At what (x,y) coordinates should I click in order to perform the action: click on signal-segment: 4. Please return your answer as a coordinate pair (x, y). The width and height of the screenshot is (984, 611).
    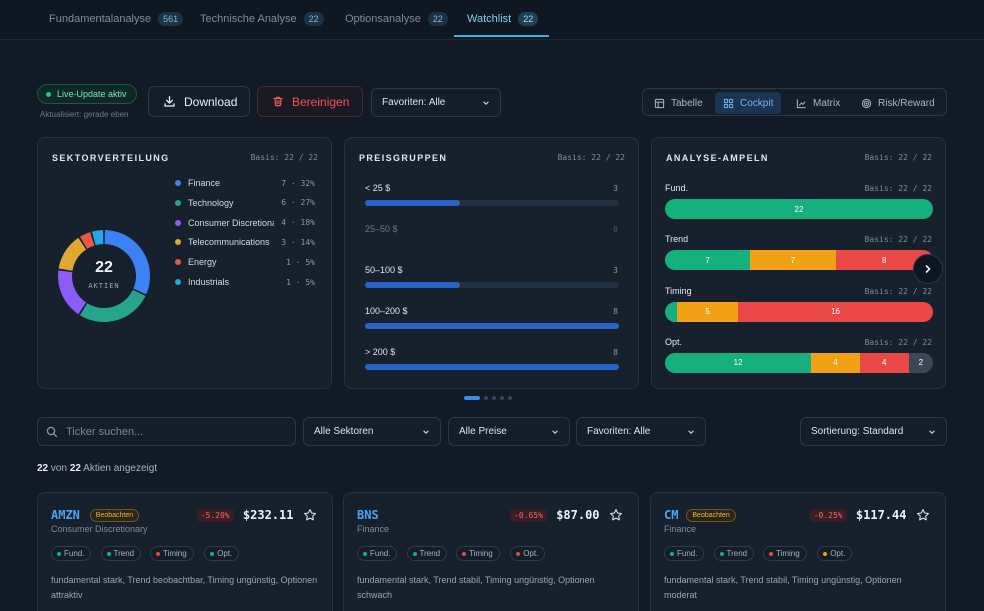
    Looking at the image, I should click on (835, 362).